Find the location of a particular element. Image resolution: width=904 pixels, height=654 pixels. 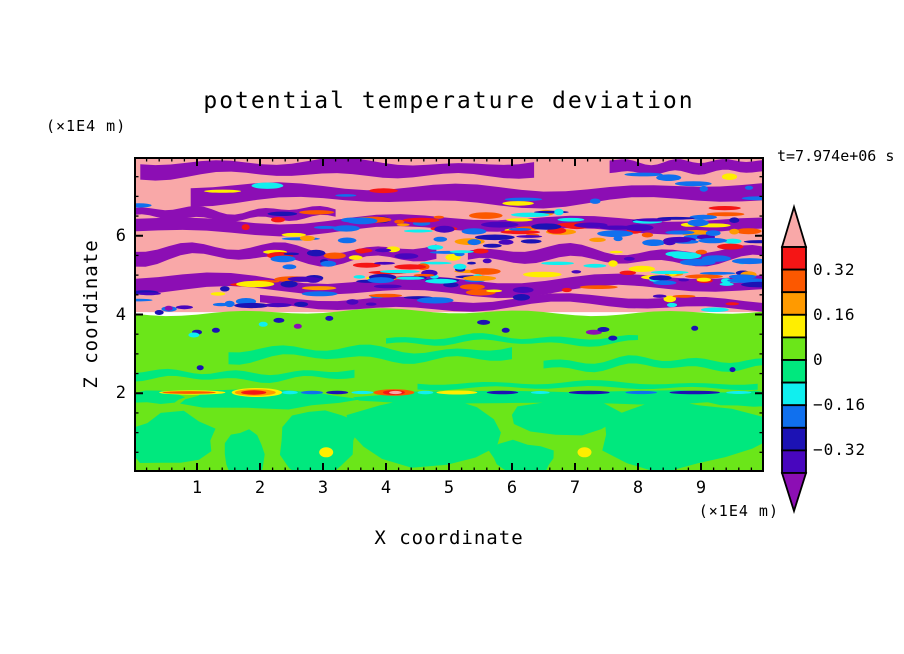

x-tick-label: 8 is located at coordinates (638, 488).